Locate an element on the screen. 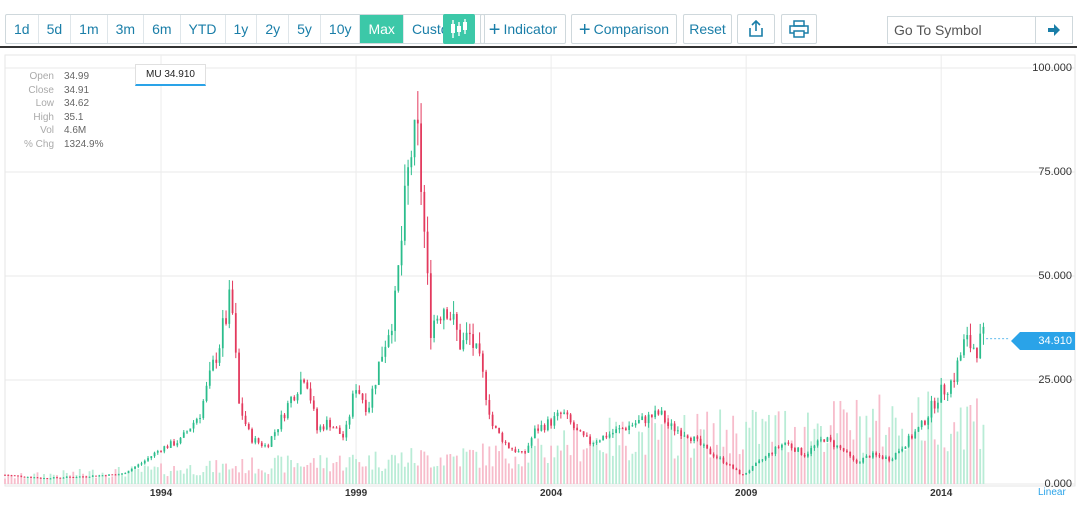 This screenshot has width=1091, height=513. range-button-1d: 1d is located at coordinates (22, 29).